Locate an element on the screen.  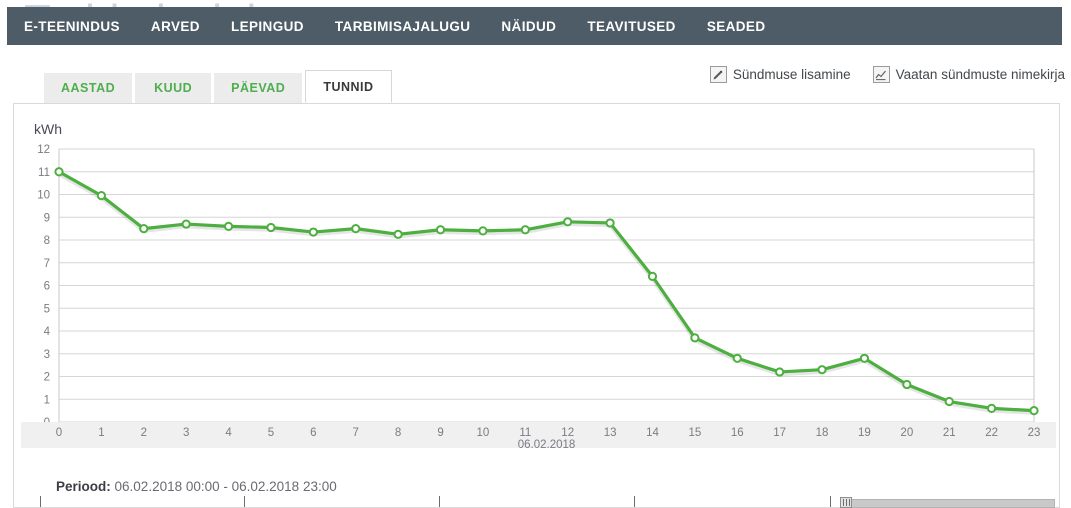
nav-item-lepingud: LEPINGUD is located at coordinates (267, 26).